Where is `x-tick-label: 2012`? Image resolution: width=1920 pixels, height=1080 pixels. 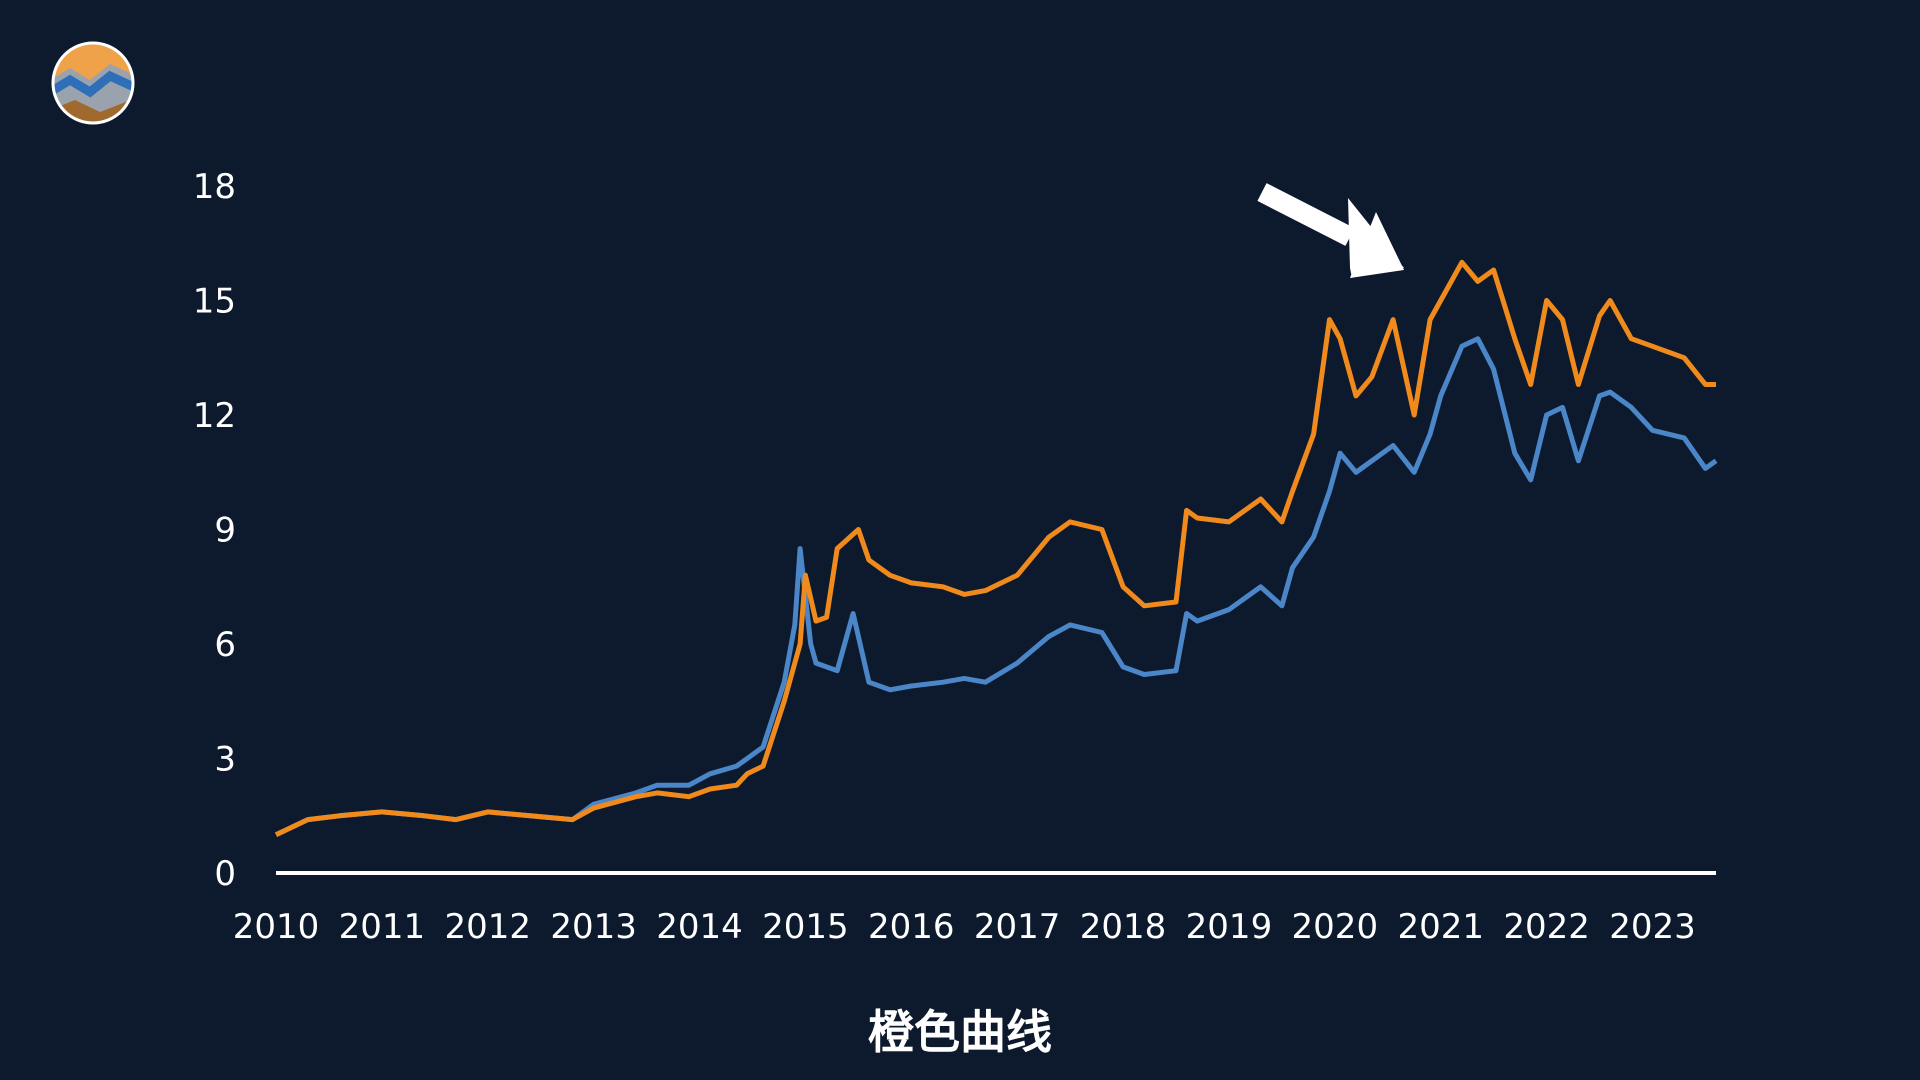
x-tick-label: 2012 is located at coordinates (487, 927).